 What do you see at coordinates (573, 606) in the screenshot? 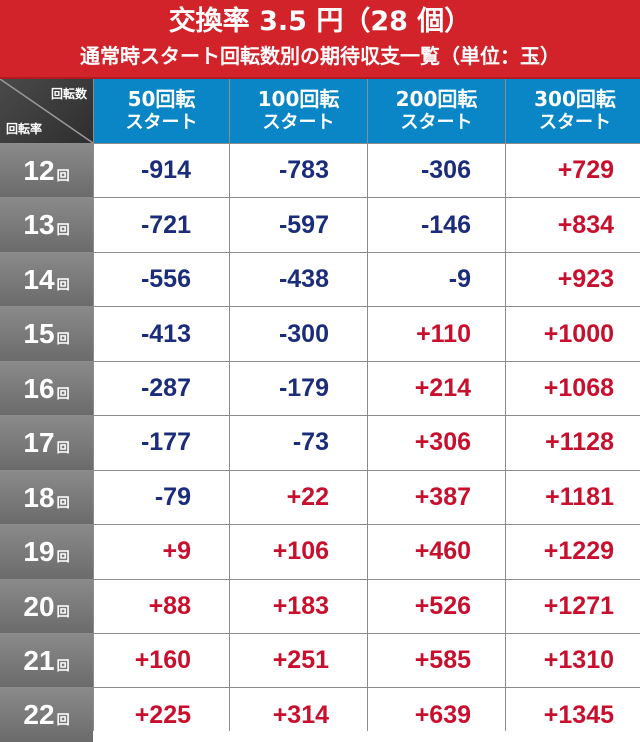
I see `table-cell: +1271` at bounding box center [573, 606].